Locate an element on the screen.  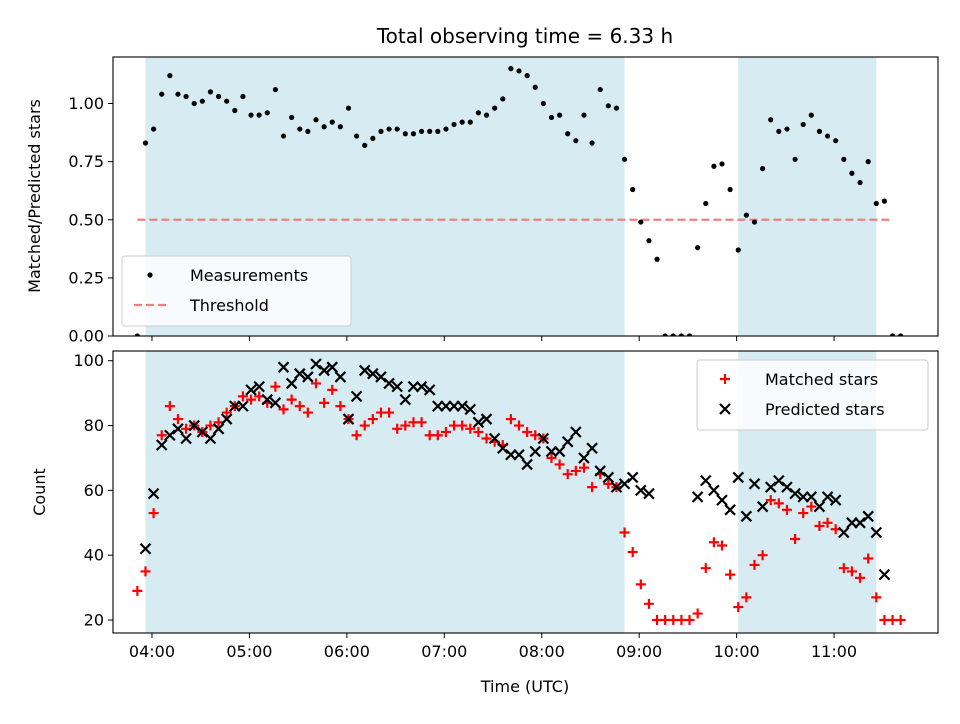
x-tick-label: 08:00 is located at coordinates (542, 651).